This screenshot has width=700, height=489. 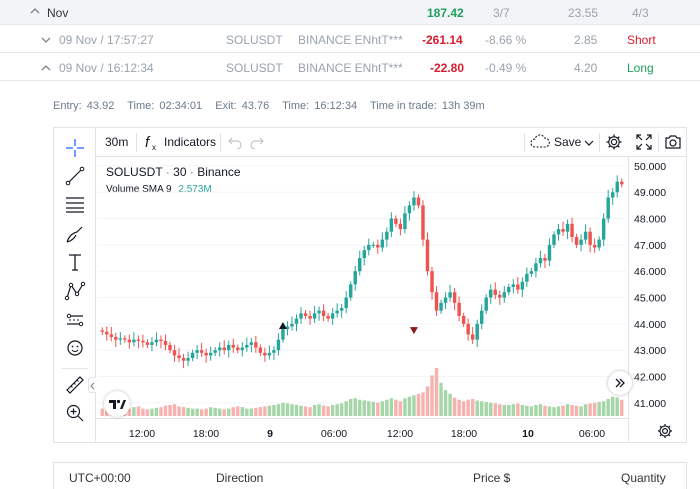 I want to click on month-summary-row: Nov 187.42 3/7 23.55 4/3, so click(x=350, y=12).